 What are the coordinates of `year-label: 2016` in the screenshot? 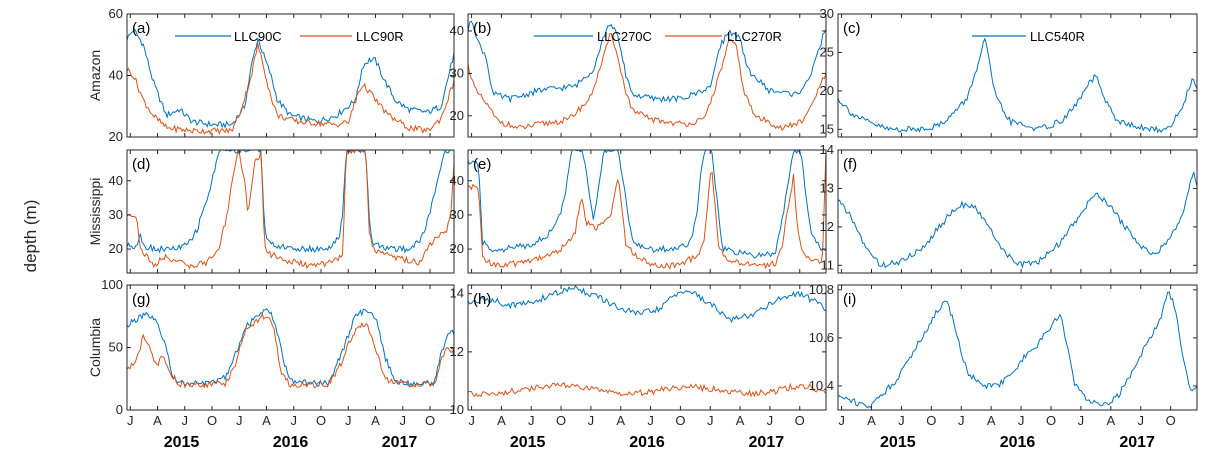 It's located at (647, 442).